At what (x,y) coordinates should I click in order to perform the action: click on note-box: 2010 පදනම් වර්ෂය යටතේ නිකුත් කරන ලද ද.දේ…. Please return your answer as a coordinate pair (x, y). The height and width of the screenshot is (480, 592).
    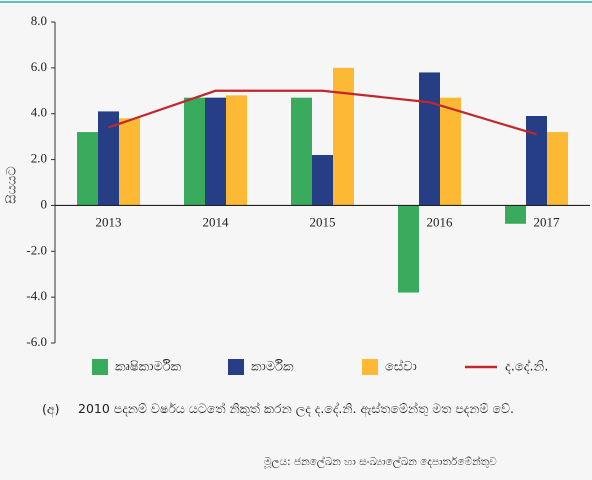
    Looking at the image, I should click on (296, 408).